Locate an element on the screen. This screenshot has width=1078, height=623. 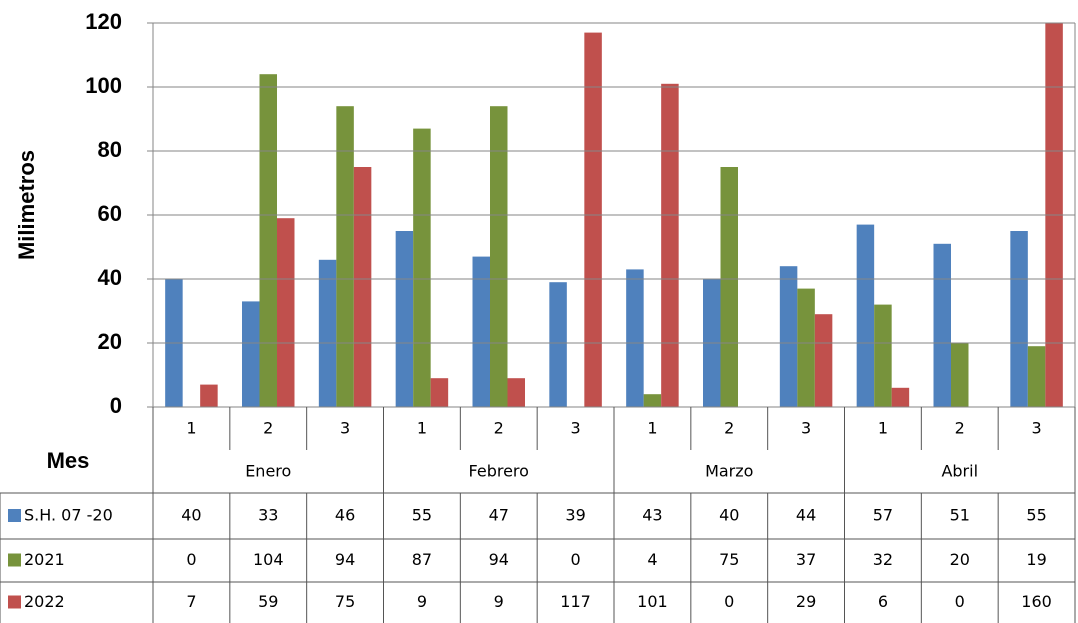
table-value: 51 is located at coordinates (960, 515).